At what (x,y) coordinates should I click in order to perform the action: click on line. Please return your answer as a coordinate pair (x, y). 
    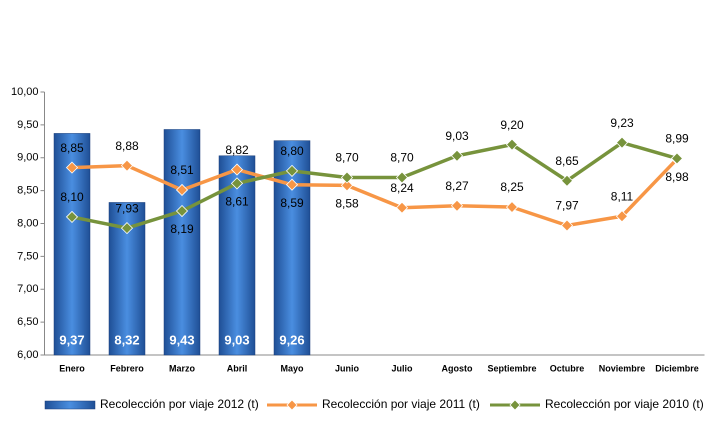
    Looking at the image, I should click on (375, 192).